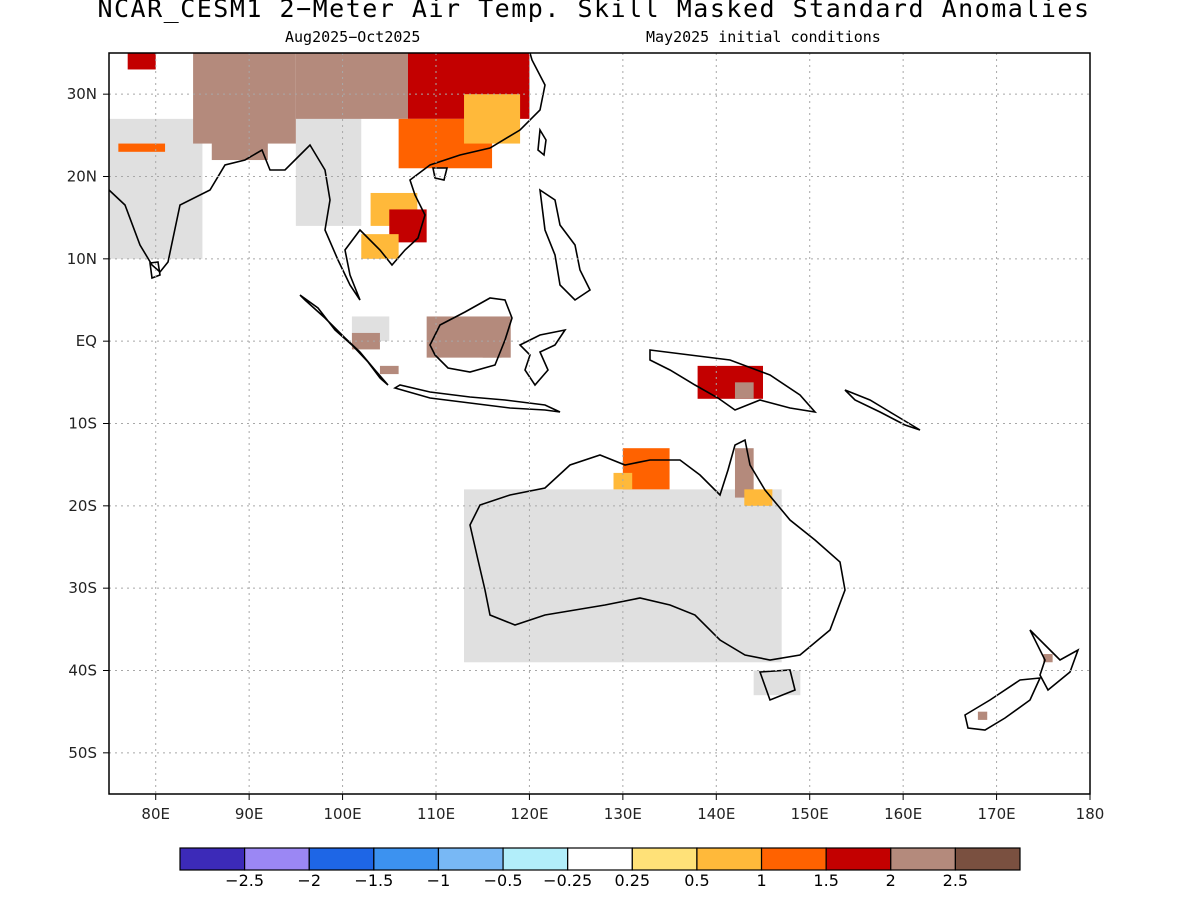 This screenshot has width=1200, height=900. Describe the element at coordinates (436, 814) in the screenshot. I see `lon-label-3: 110E` at that location.